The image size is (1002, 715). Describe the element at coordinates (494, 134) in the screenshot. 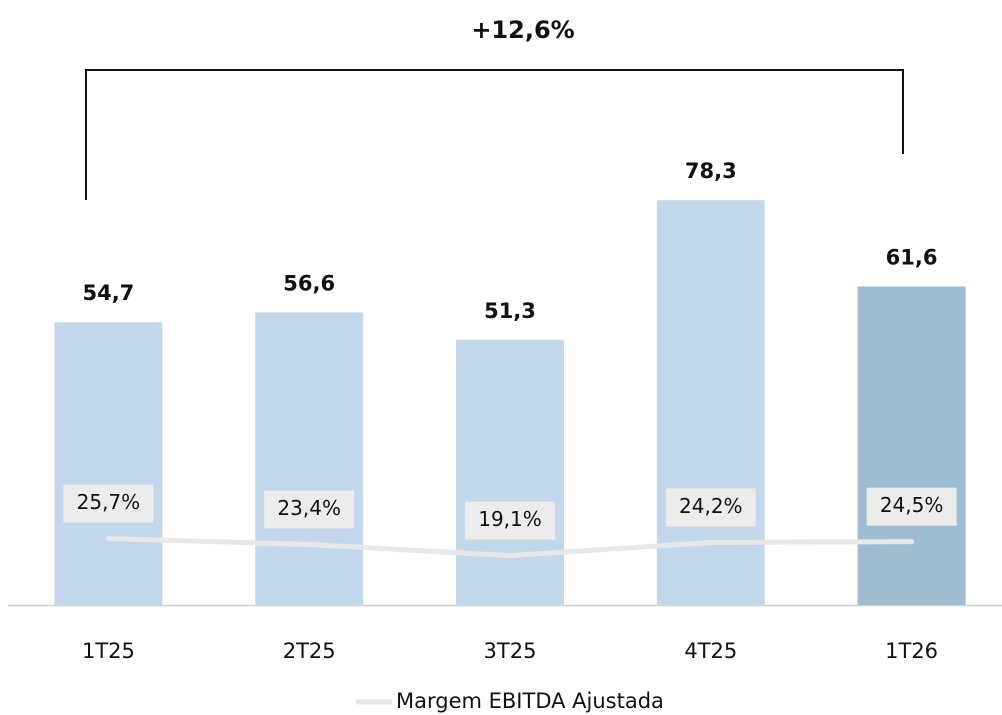

I see `bracket` at that location.